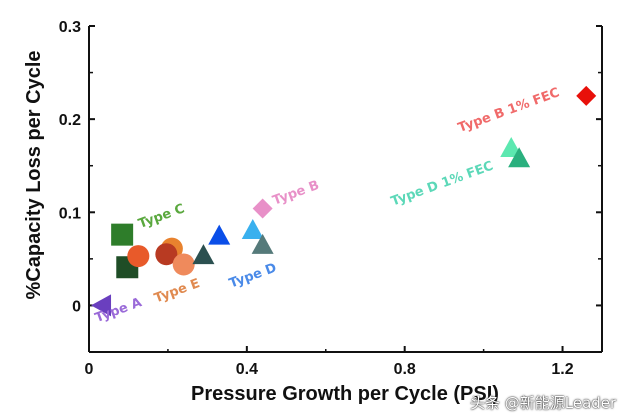  Describe the element at coordinates (70, 120) in the screenshot. I see `y-tick-label: 0.2` at that location.